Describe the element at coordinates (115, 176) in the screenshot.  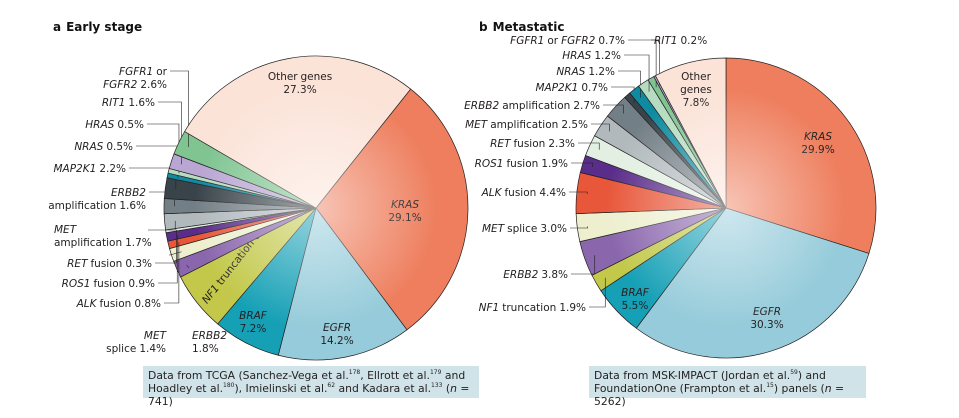
I see `slice-label: MAP2K1 2.2%` at that location.